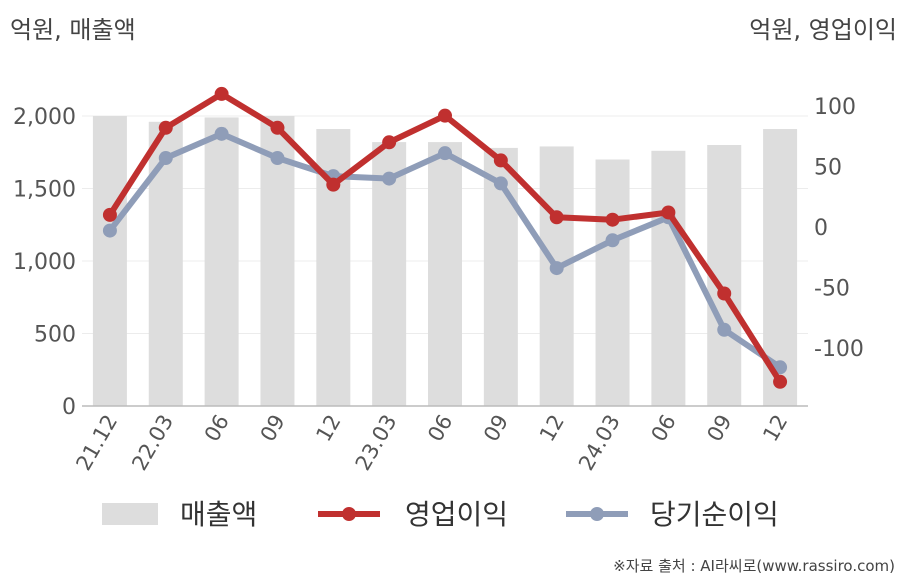  I want to click on left-tick-label: 500, so click(55, 335).